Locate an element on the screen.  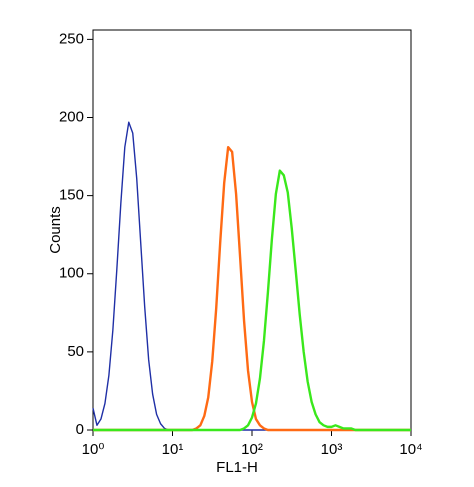
y-tick-label: 200 is located at coordinates (71, 116).